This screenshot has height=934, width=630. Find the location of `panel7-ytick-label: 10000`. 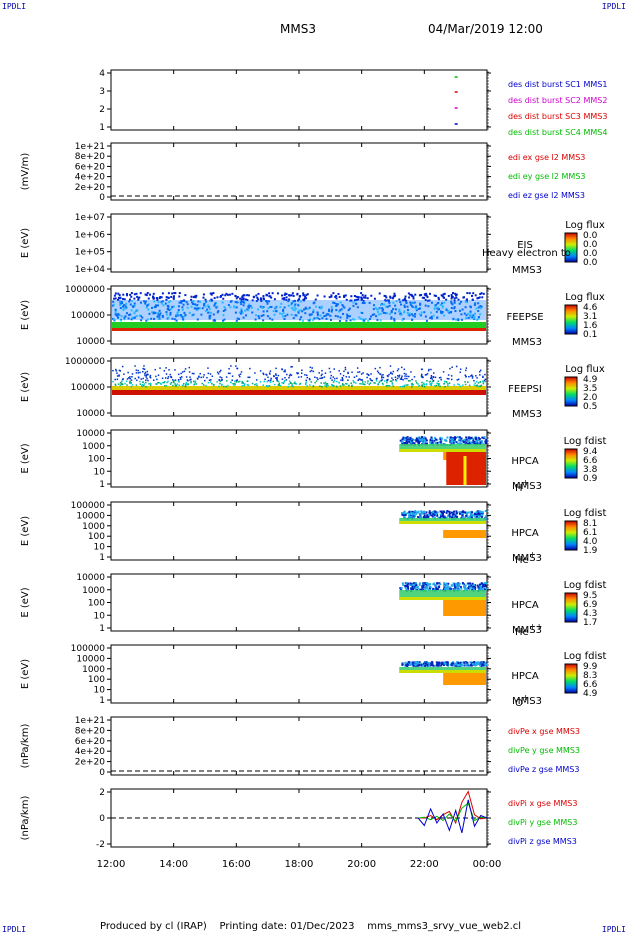

panel7-ytick-label: 10000 is located at coordinates (90, 578).